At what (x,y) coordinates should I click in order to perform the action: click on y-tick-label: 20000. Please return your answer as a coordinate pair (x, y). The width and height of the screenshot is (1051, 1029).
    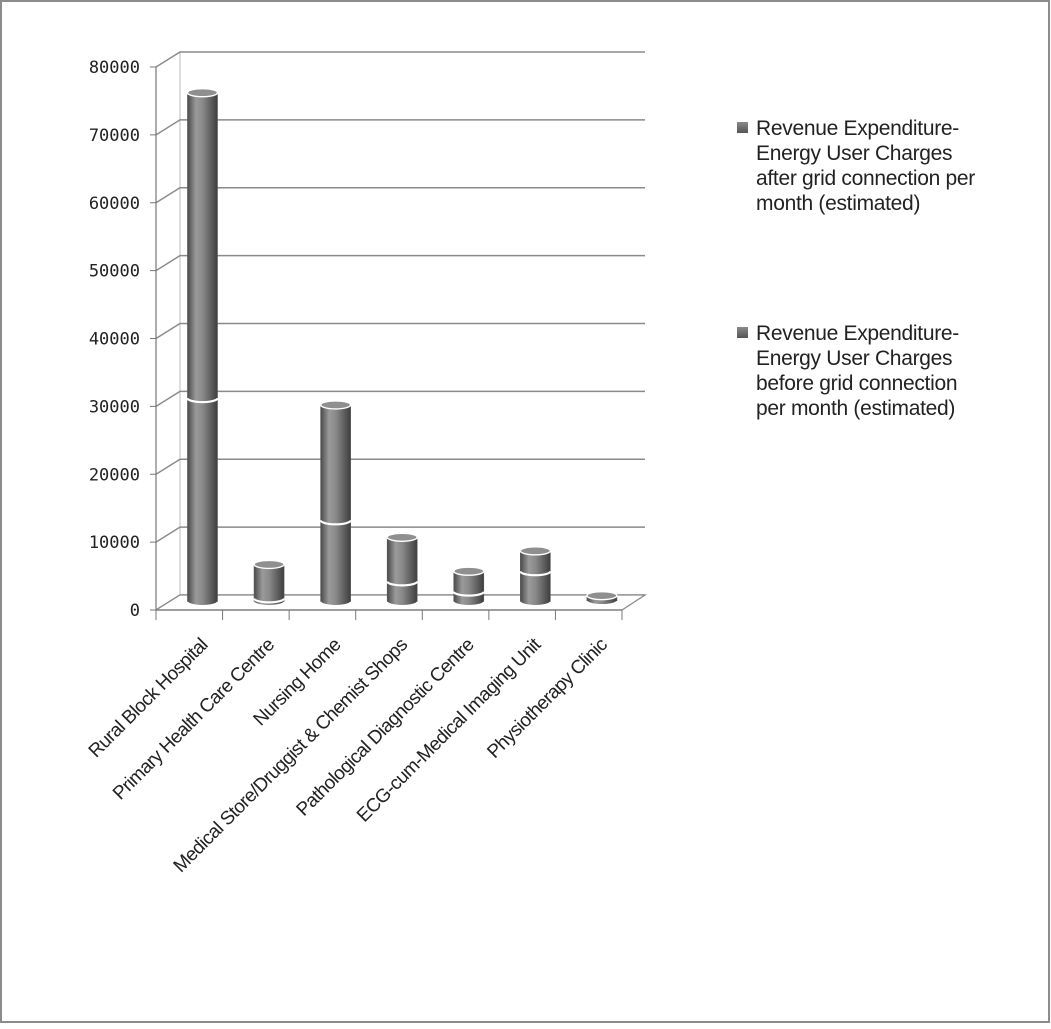
    Looking at the image, I should click on (114, 475).